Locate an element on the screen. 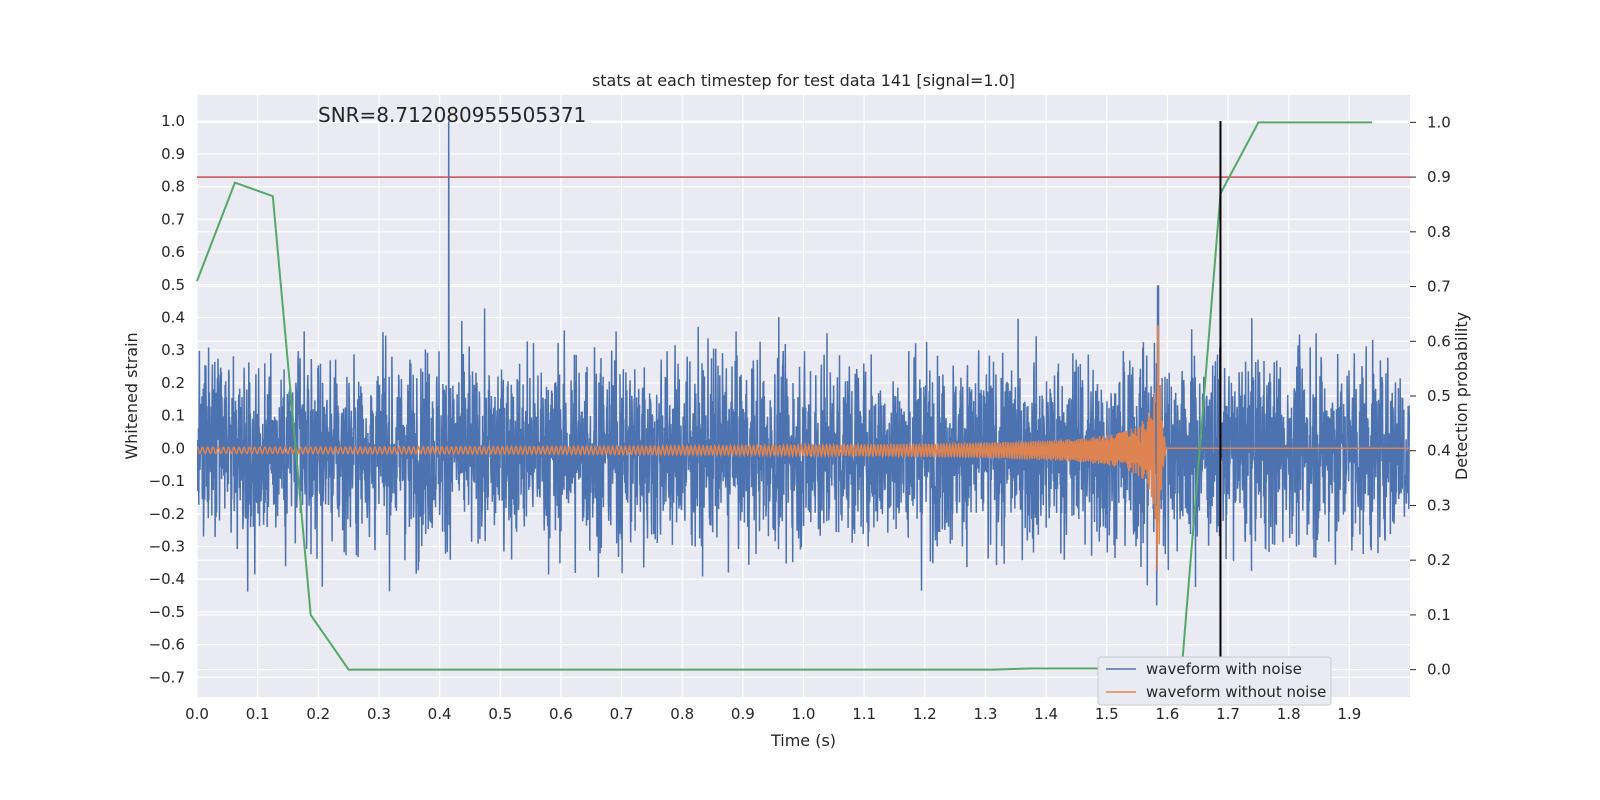 The height and width of the screenshot is (800, 1600). y-tick-label: −0.2 is located at coordinates (167, 514).